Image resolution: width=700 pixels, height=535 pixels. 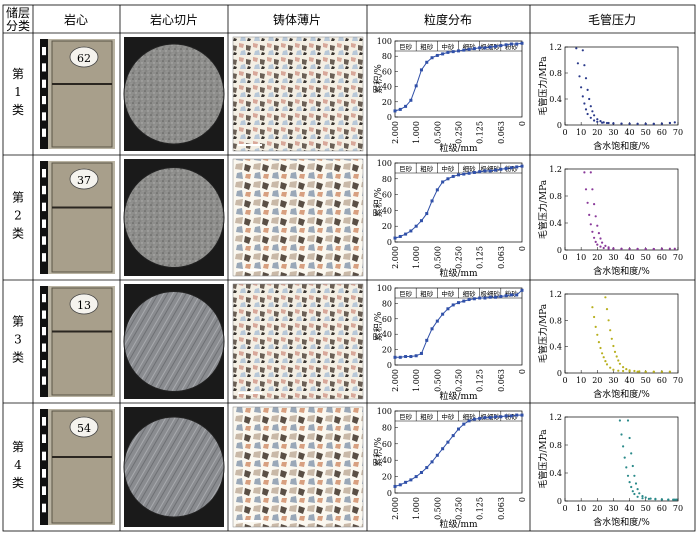 What do you see at coordinates (629, 508) in the screenshot?
I see `x-tick-label: 40` at bounding box center [629, 508].